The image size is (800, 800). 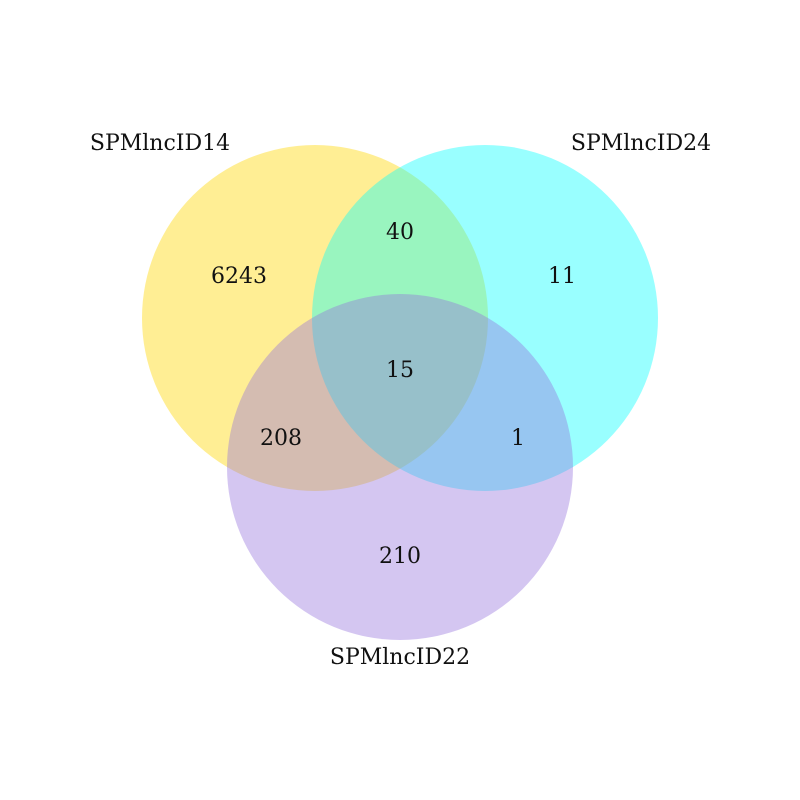 I want to click on count-a-only: 6243, so click(x=239, y=276).